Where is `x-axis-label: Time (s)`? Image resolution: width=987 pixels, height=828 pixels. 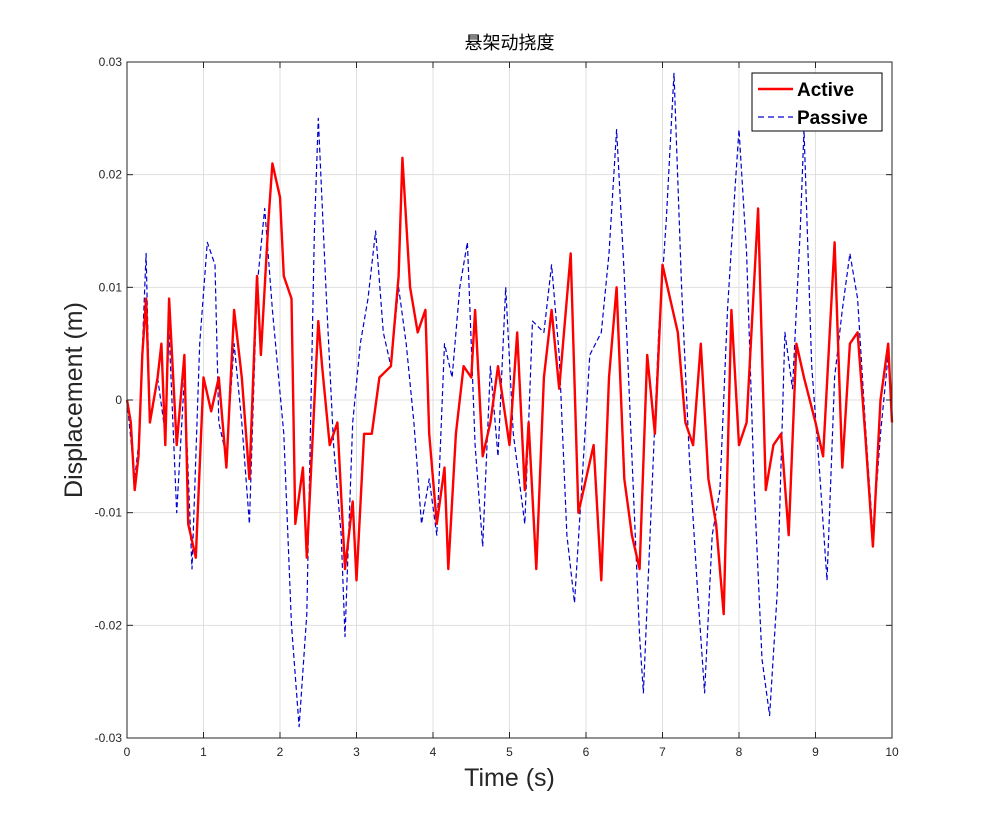 x-axis-label: Time (s) is located at coordinates (509, 778).